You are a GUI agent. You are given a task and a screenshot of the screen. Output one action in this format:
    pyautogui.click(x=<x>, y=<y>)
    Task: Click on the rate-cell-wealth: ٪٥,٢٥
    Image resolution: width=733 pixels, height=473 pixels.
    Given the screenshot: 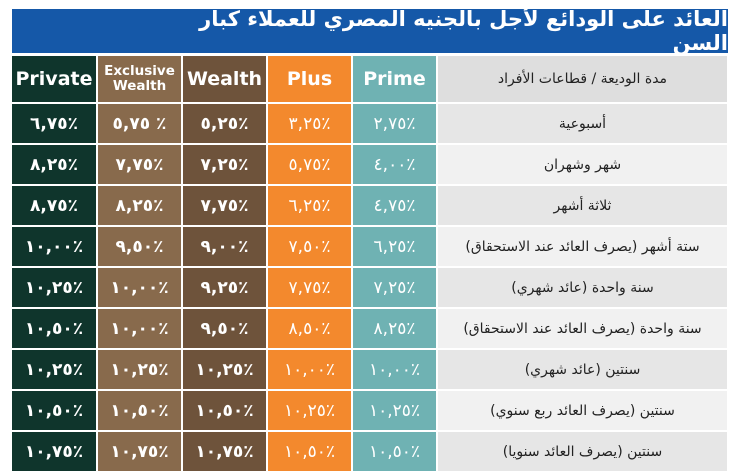 What is the action you would take?
    pyautogui.click(x=225, y=124)
    